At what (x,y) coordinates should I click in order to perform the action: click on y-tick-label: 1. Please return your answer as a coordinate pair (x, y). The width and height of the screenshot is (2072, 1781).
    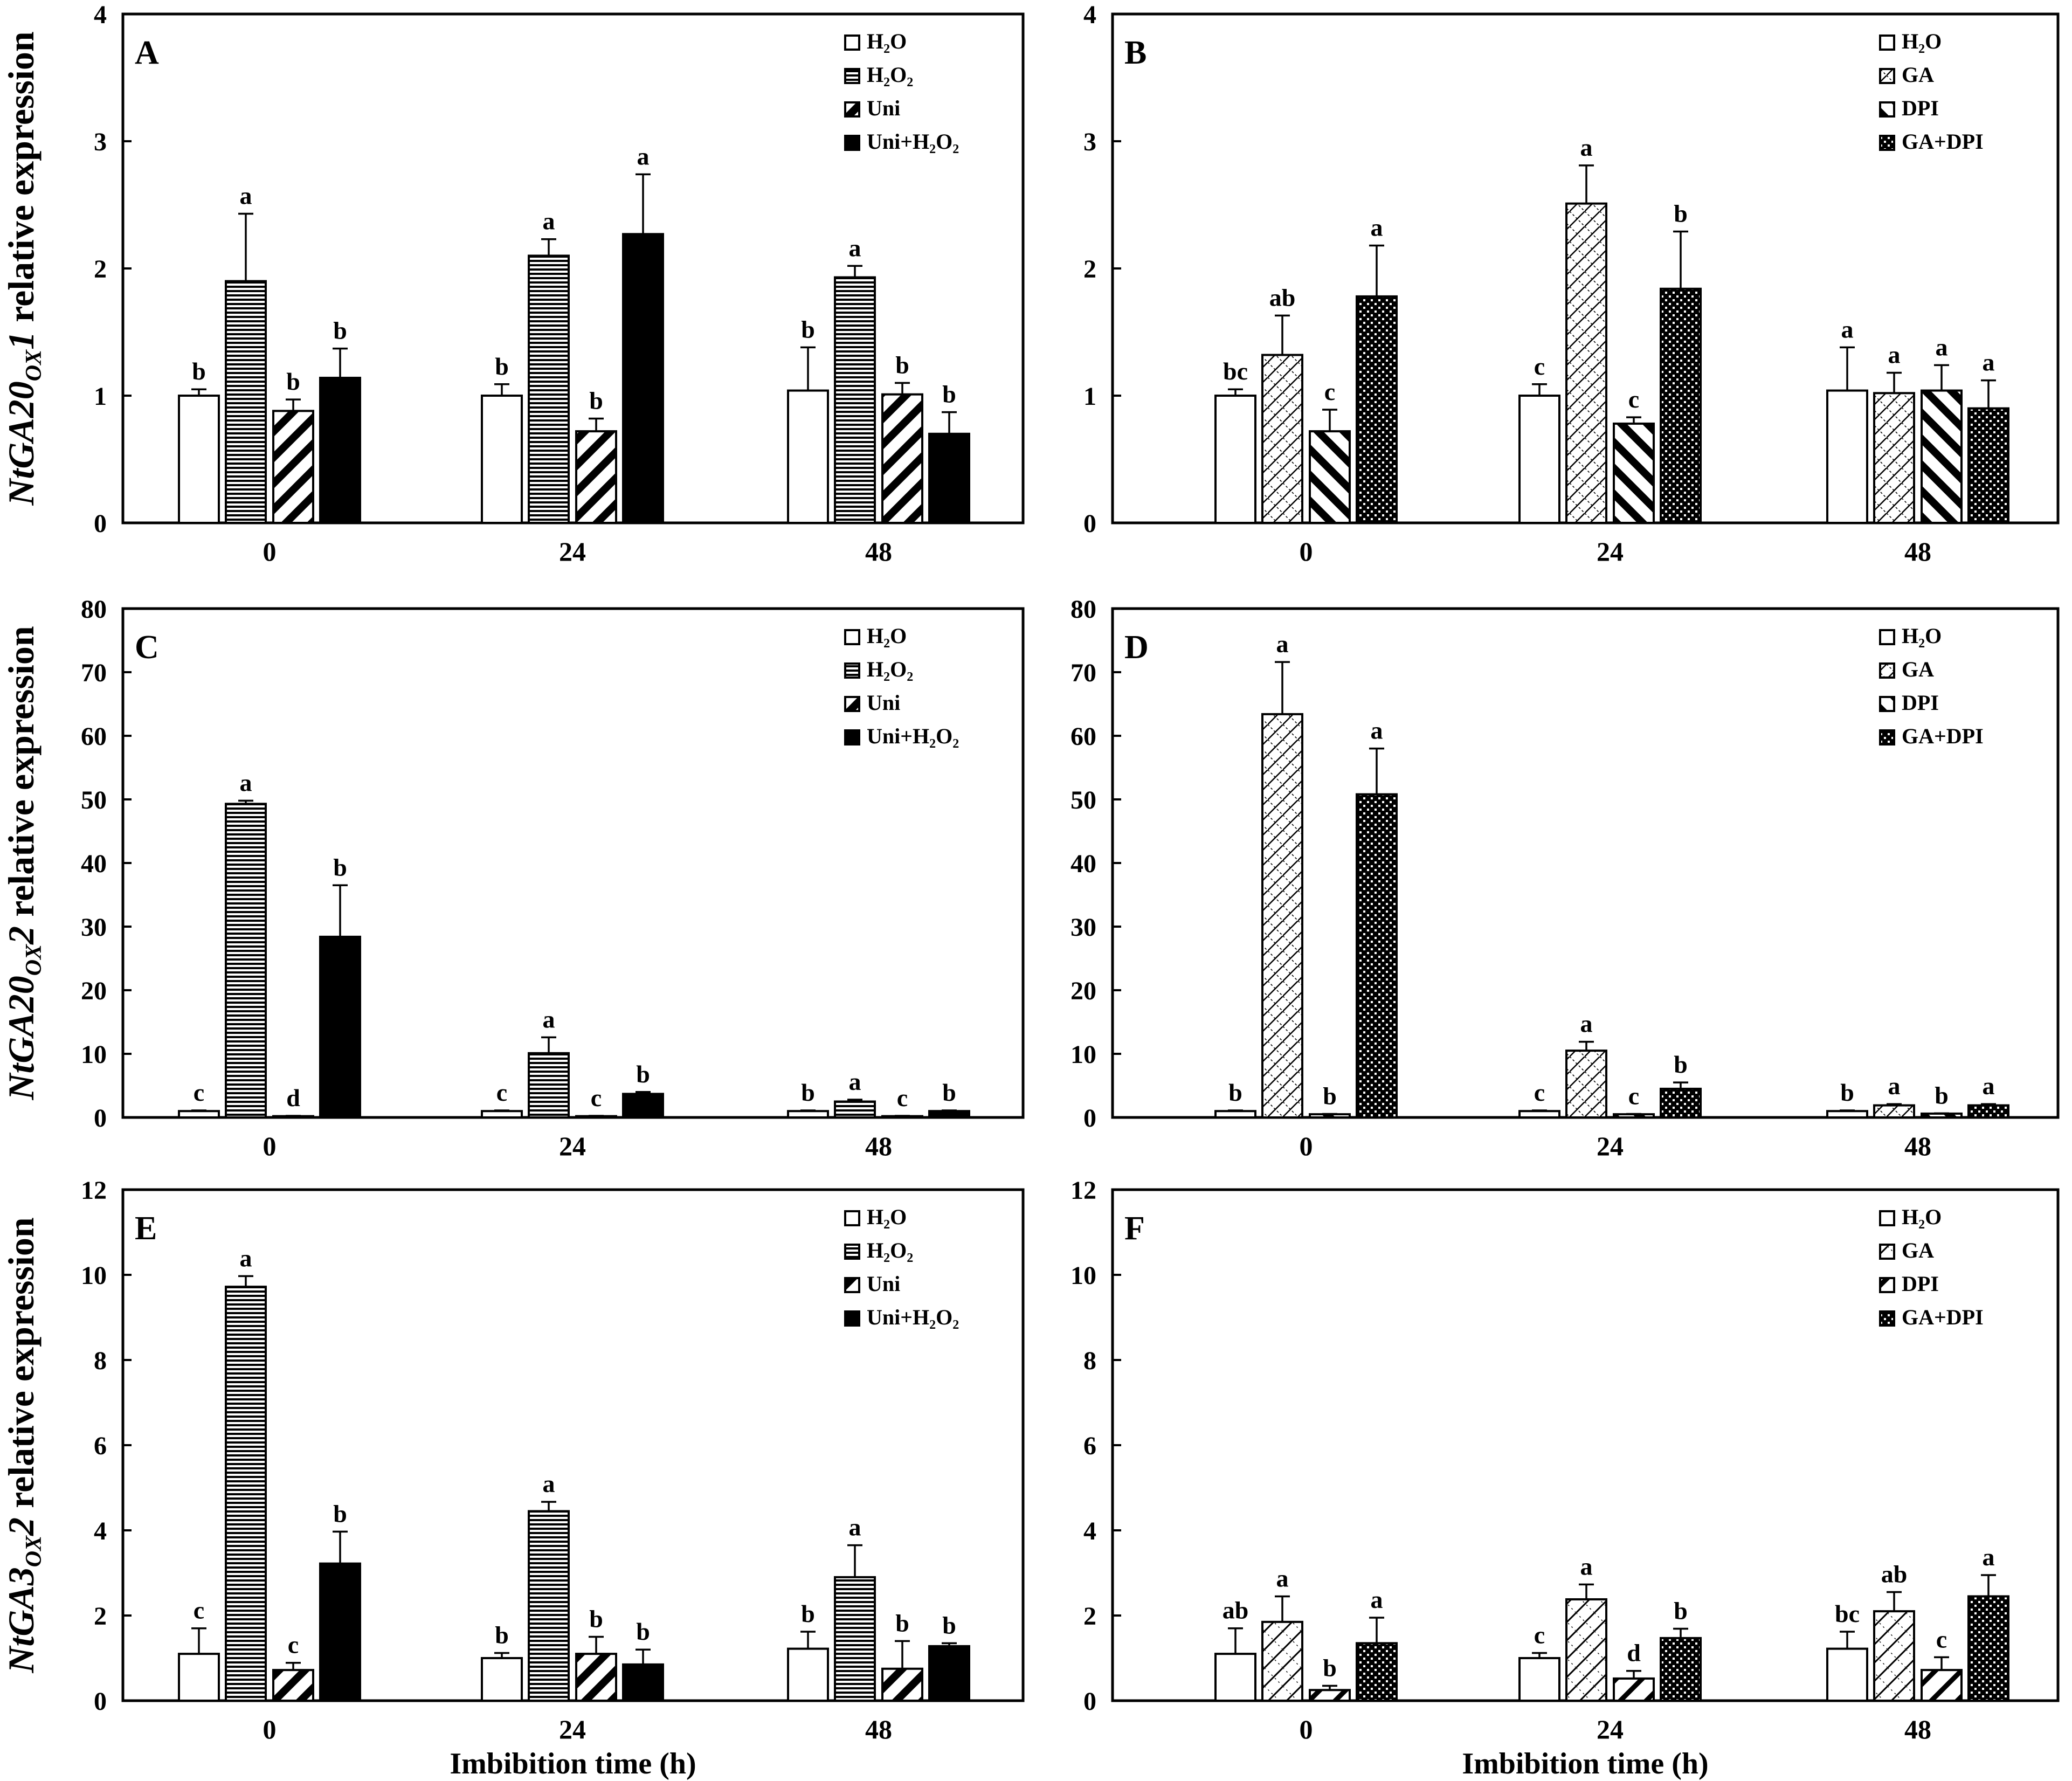
    Looking at the image, I should click on (100, 396).